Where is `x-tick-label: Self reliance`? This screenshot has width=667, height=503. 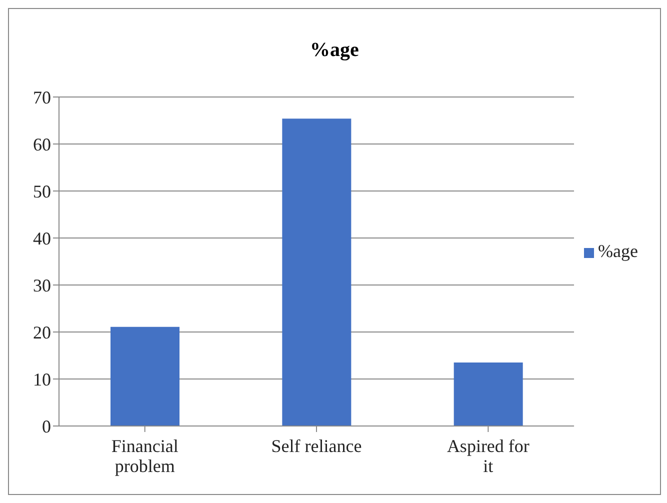
x-tick-label: Self reliance is located at coordinates (316, 446).